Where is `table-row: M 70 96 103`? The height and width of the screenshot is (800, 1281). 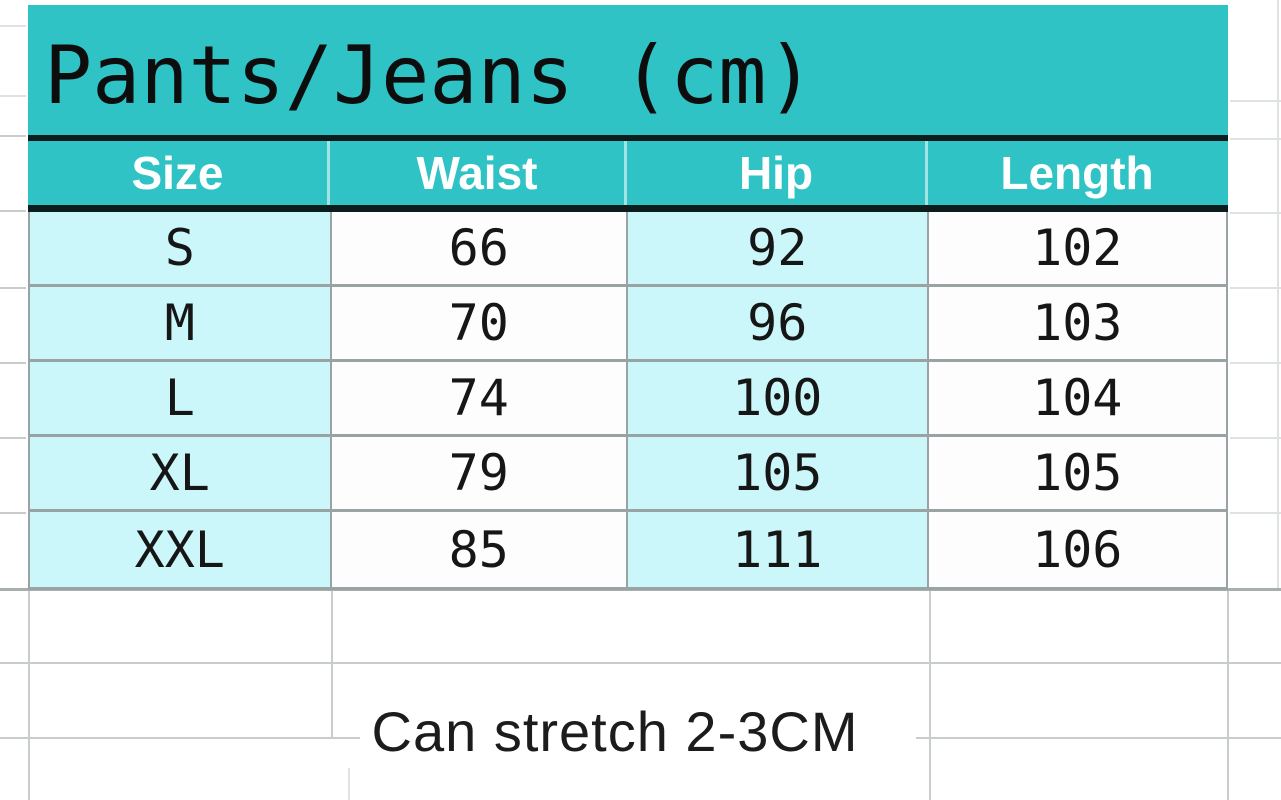 table-row: M 70 96 103 is located at coordinates (628, 324).